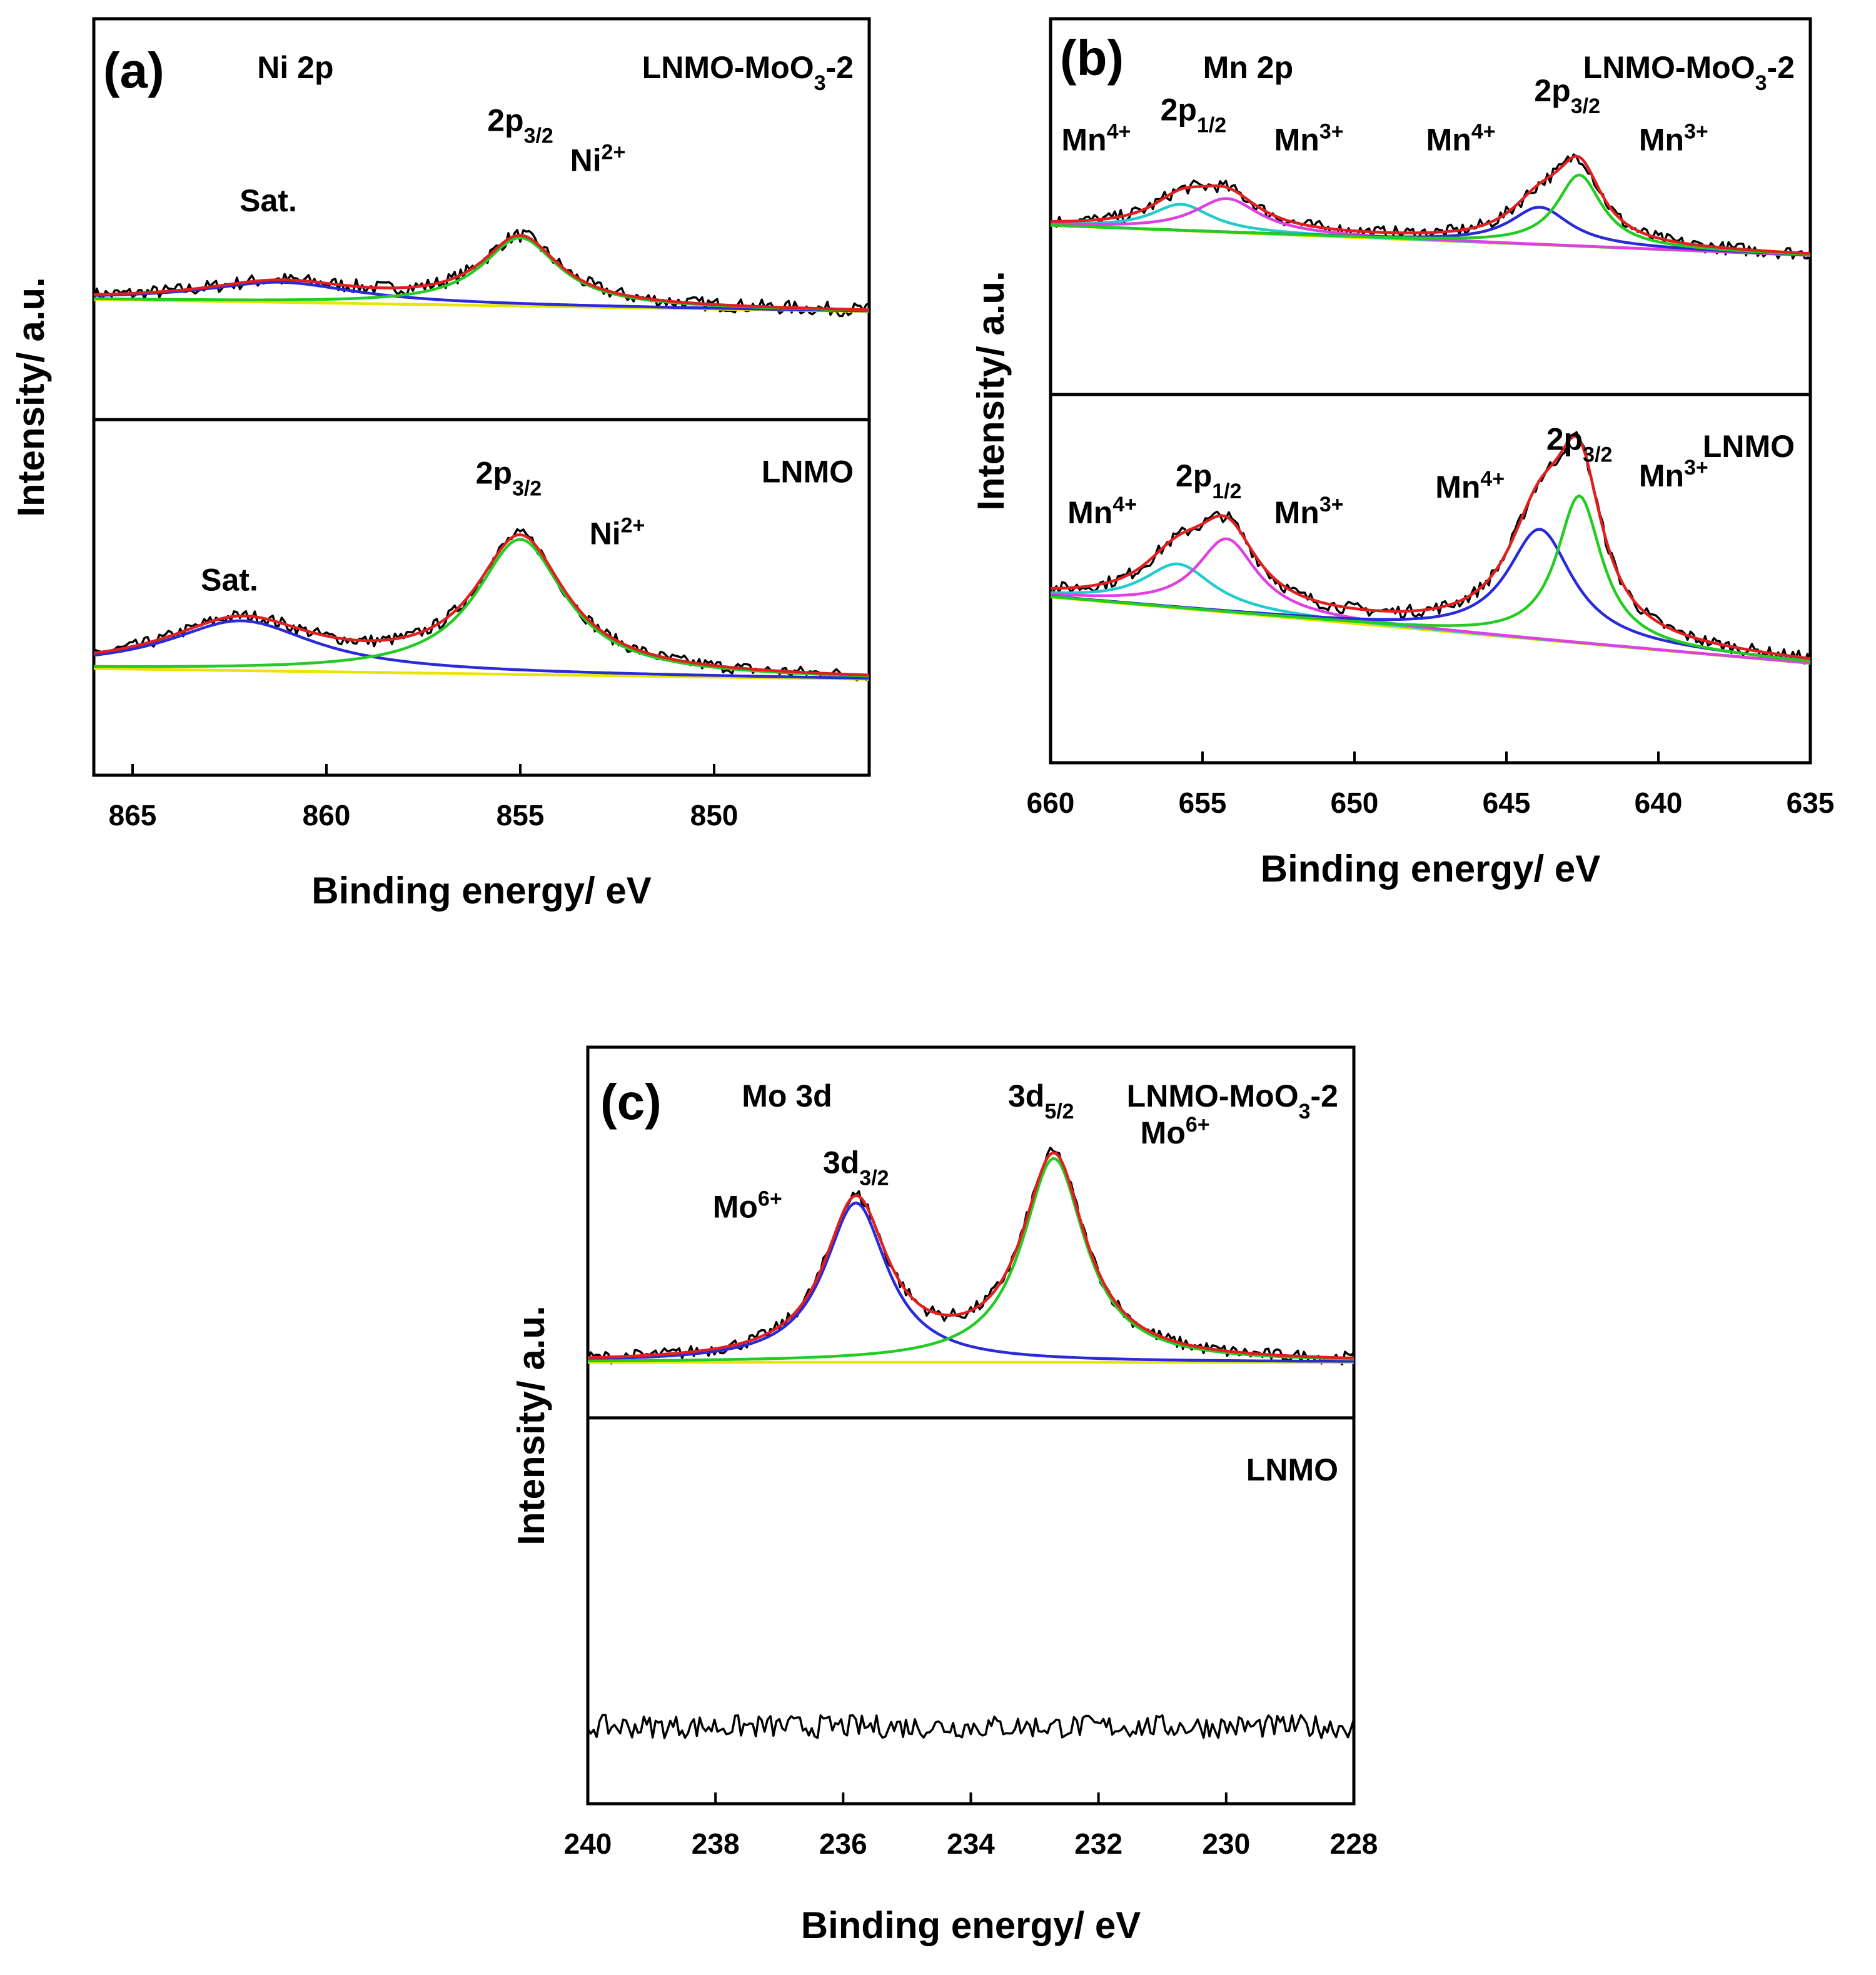 The height and width of the screenshot is (1975, 1876). I want to click on x-tick-label: 232, so click(1098, 1843).